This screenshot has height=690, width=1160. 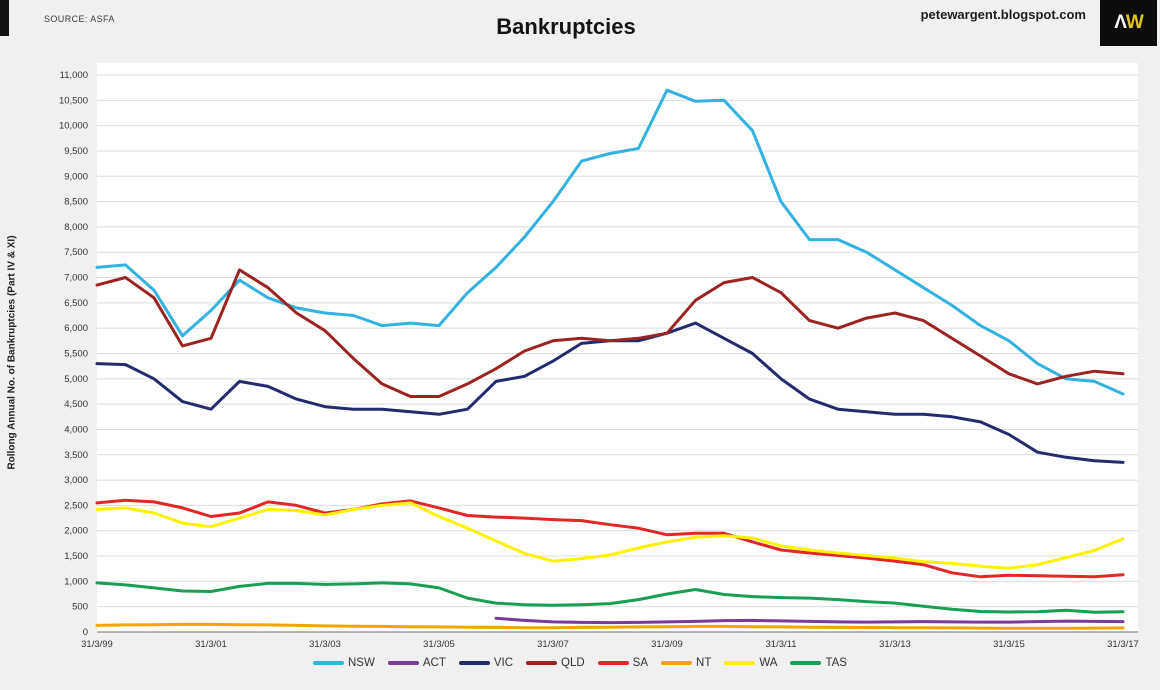 I want to click on page-title: Bankruptcies, so click(x=566, y=26).